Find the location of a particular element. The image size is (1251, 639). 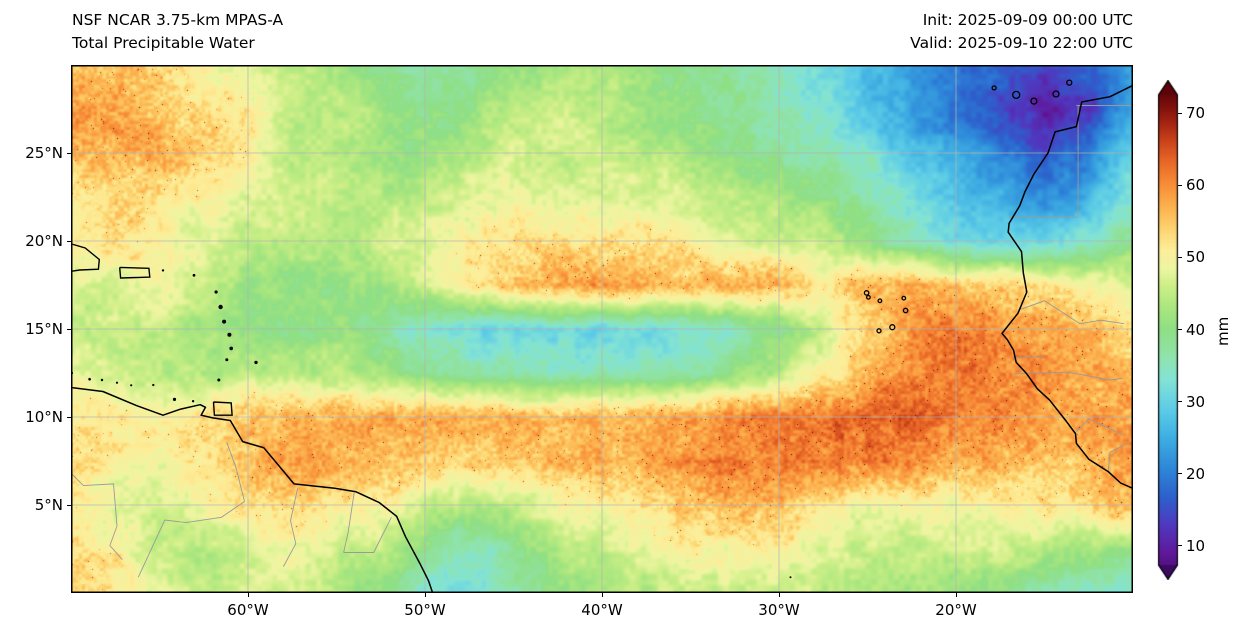

x-tick-label: 50°W is located at coordinates (425, 610).